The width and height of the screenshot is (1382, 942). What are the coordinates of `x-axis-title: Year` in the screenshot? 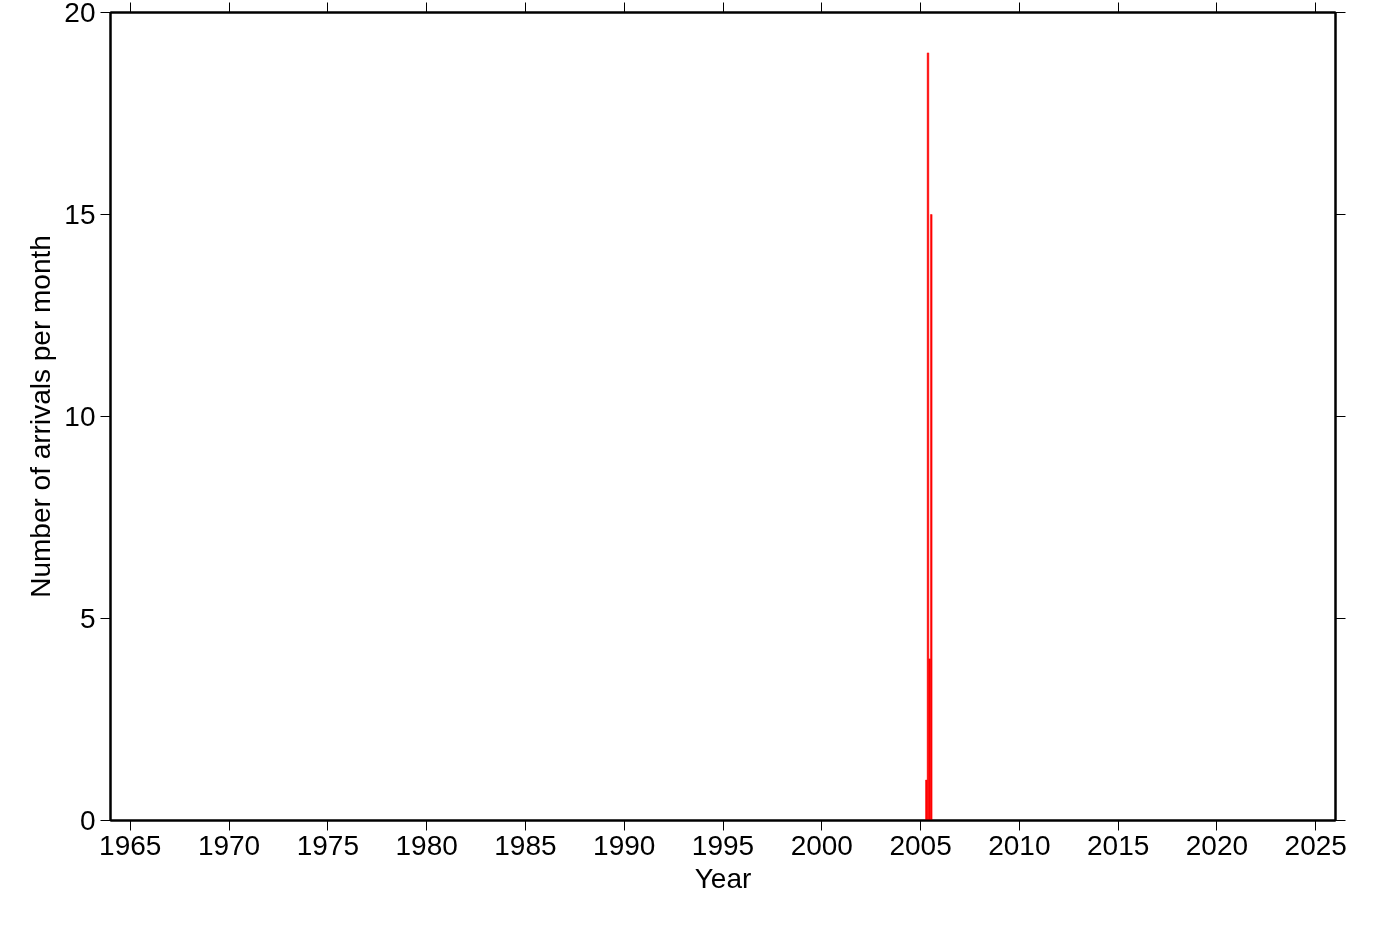 It's located at (723, 878).